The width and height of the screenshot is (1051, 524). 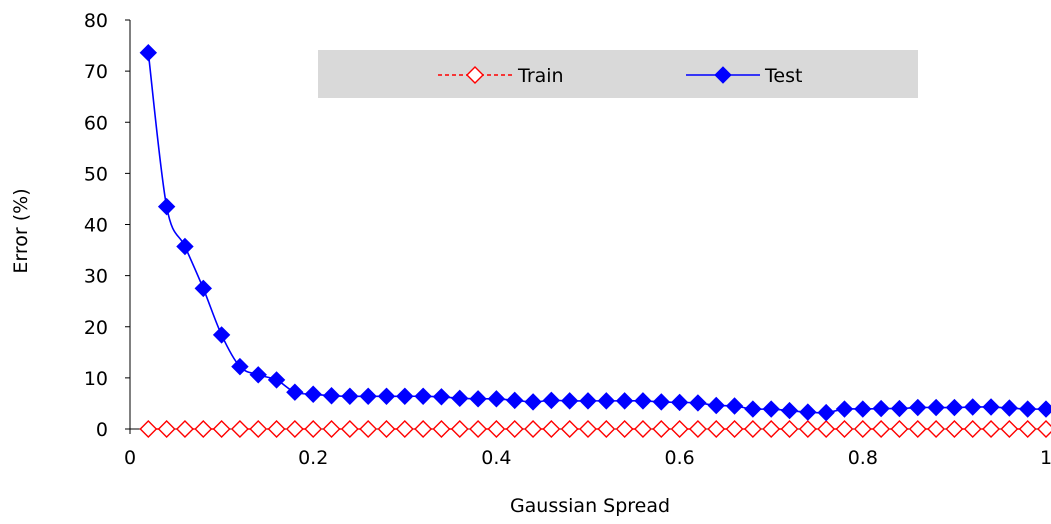 I want to click on legend-test-label: Test, so click(x=783, y=76).